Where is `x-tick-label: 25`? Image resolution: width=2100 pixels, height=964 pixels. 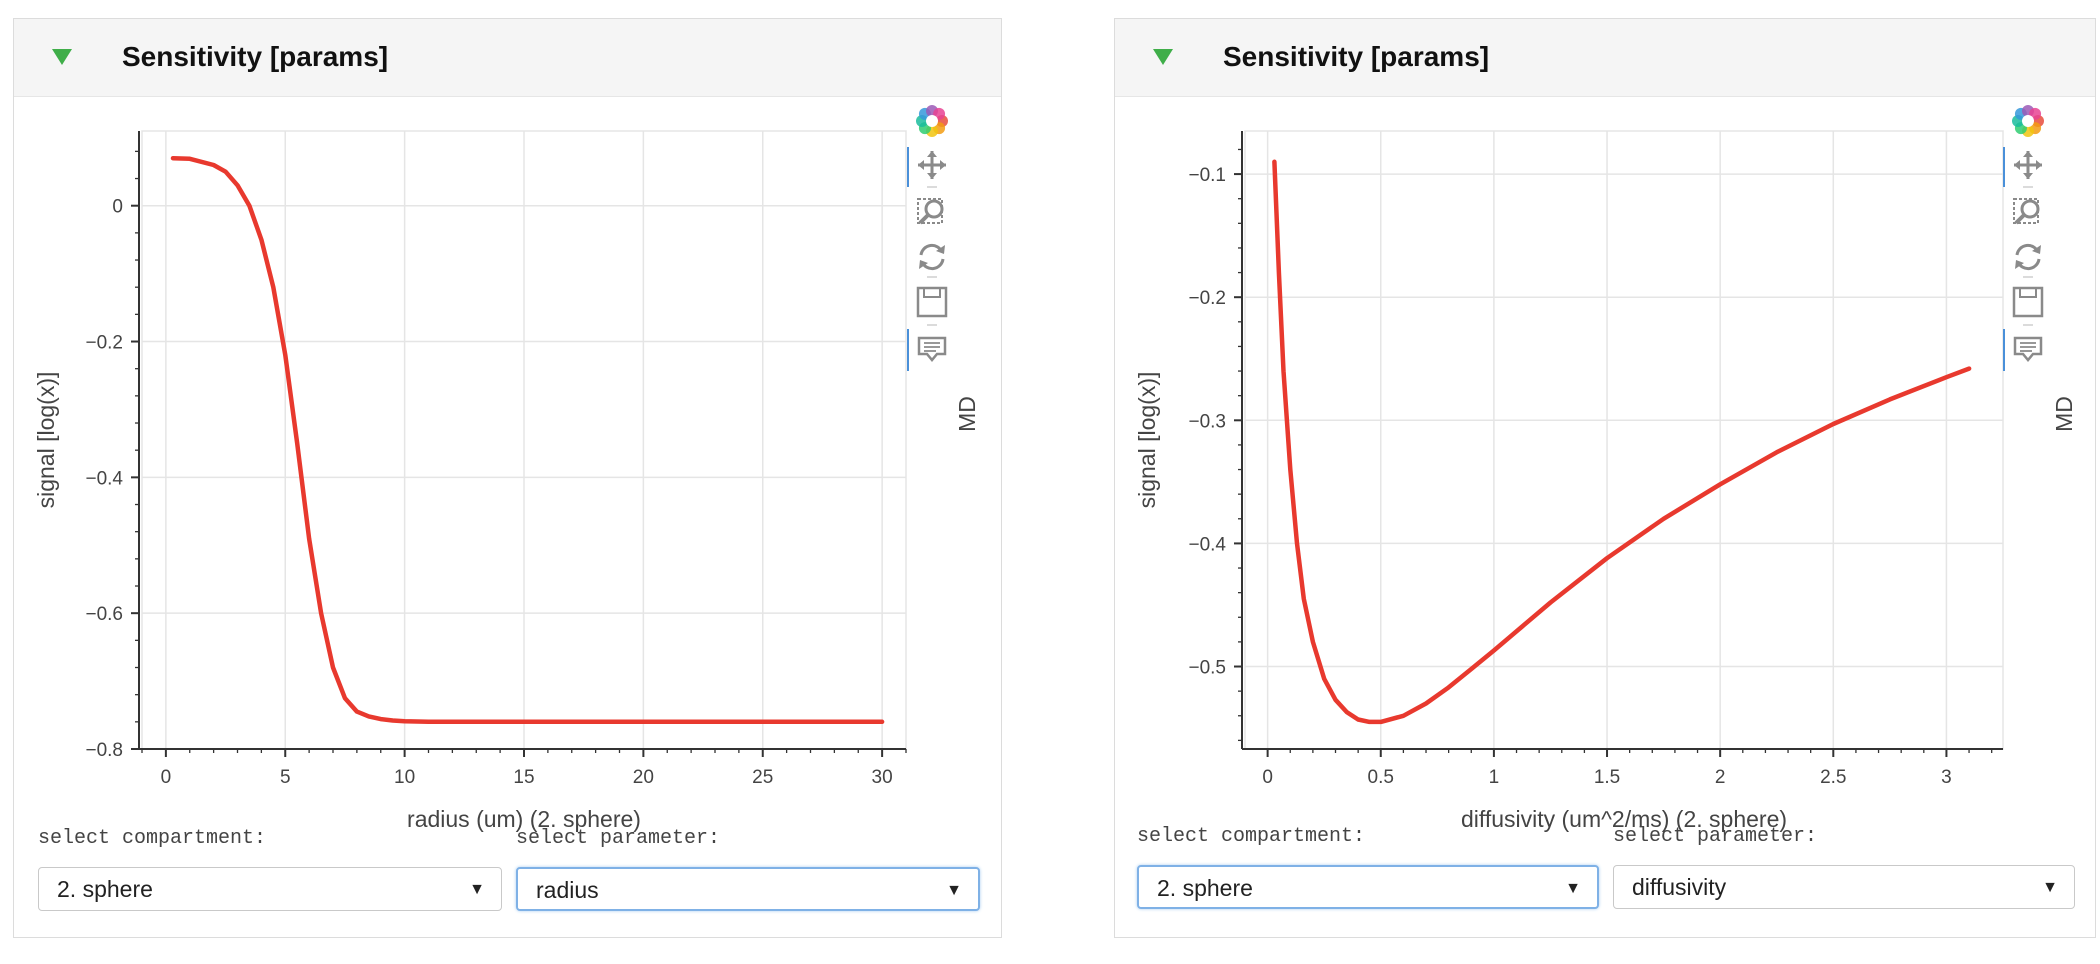
x-tick-label: 25 is located at coordinates (762, 777).